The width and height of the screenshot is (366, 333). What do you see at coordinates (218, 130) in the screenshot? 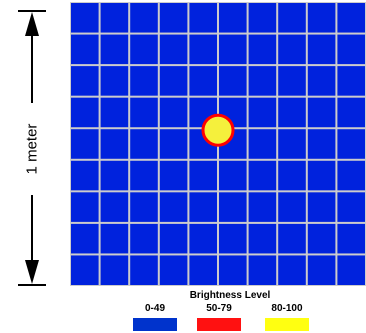
I see `bright-spot` at bounding box center [218, 130].